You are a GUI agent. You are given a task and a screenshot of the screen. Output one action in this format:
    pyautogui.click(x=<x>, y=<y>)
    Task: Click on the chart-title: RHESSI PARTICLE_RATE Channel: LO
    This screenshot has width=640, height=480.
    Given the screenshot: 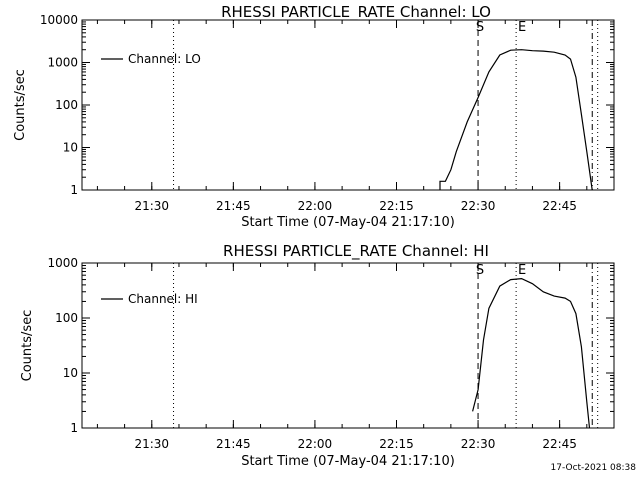 What is the action you would take?
    pyautogui.click(x=356, y=12)
    